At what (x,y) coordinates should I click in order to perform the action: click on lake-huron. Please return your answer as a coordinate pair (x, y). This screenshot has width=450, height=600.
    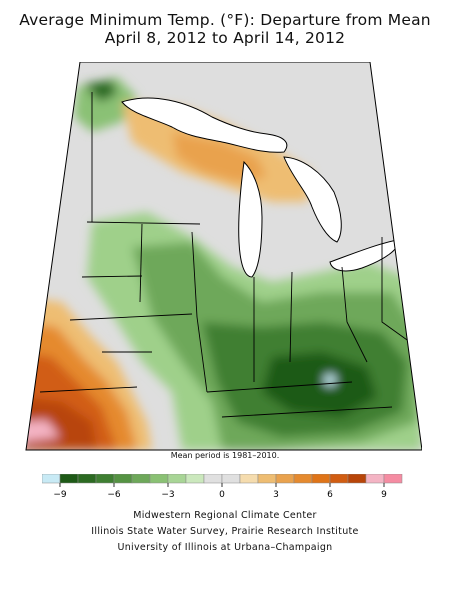
    Looking at the image, I should click on (312, 199).